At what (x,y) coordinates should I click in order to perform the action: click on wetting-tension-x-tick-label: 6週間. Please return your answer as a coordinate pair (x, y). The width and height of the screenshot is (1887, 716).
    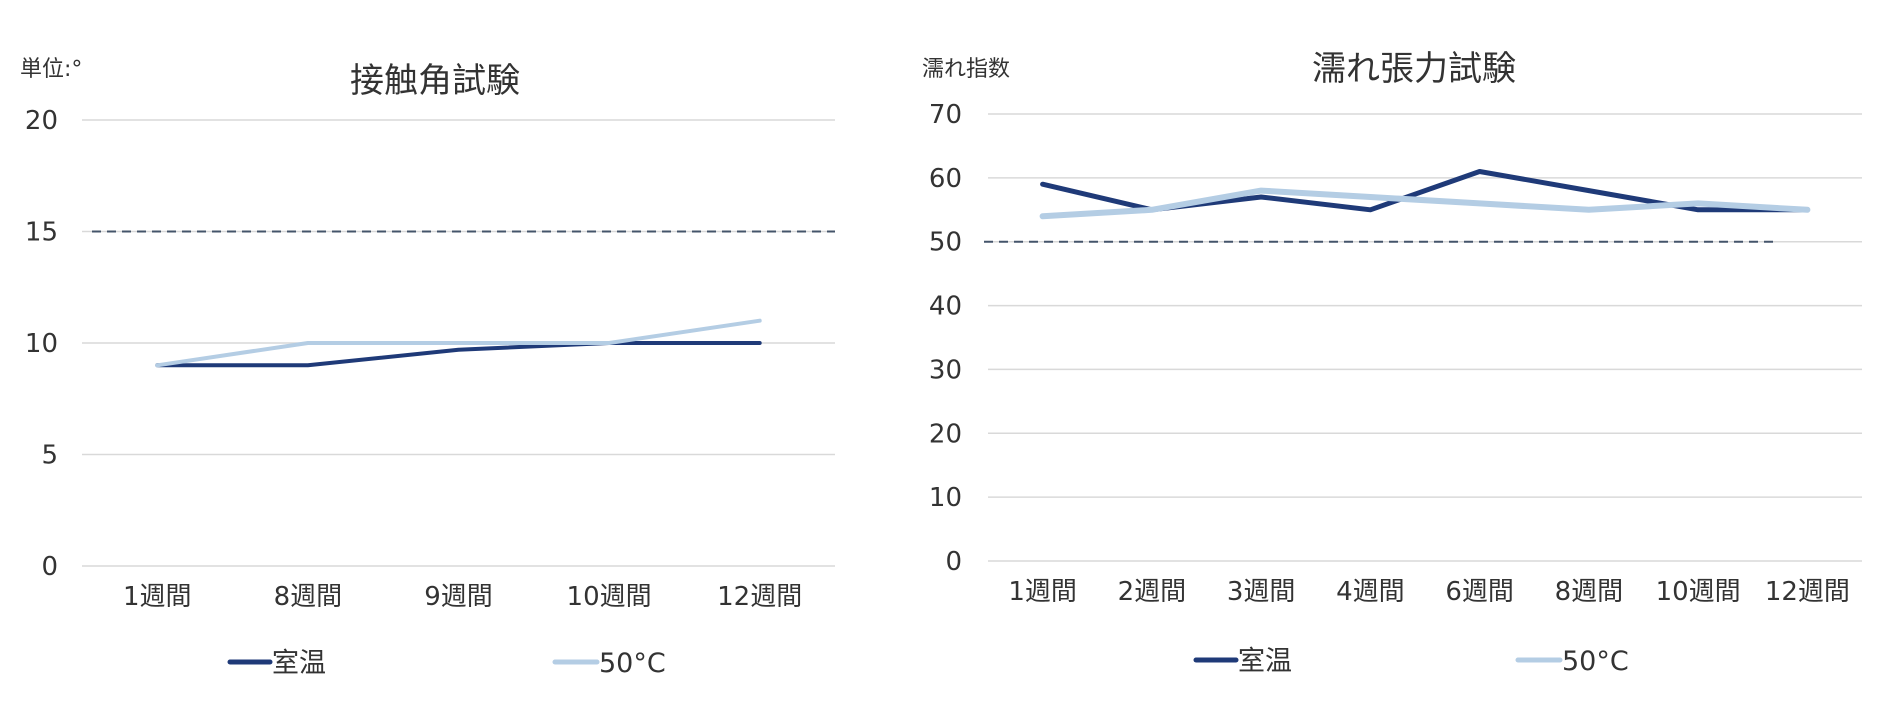
    Looking at the image, I should click on (1479, 592).